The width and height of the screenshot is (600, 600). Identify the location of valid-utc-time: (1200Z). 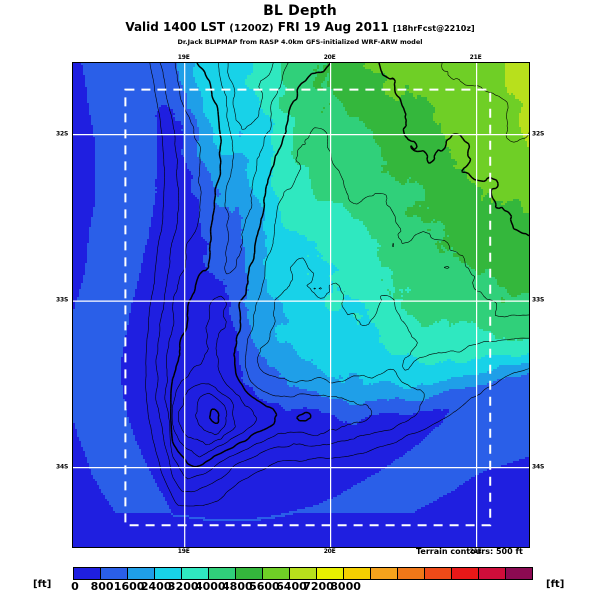
(251, 28).